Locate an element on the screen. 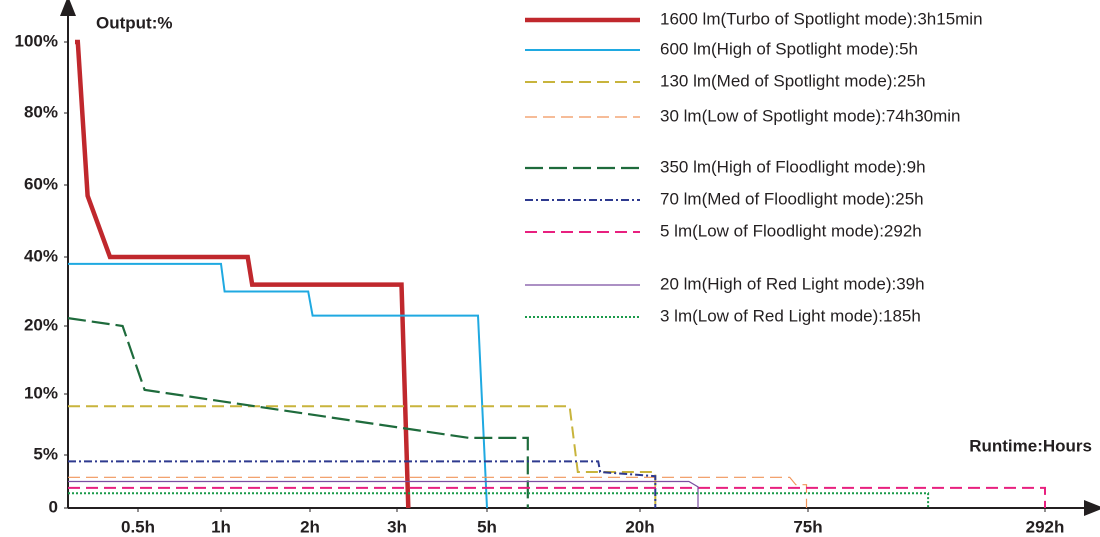 This screenshot has height=537, width=1100. y-tick-label: 40% is located at coordinates (41, 255).